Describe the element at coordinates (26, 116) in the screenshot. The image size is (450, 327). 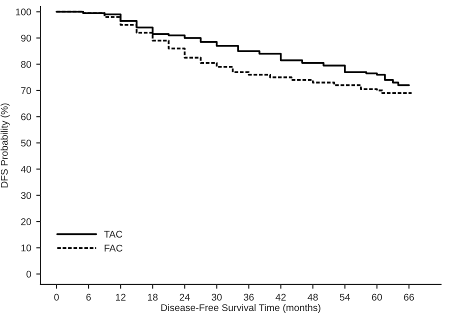
I see `y-tick-label: 60` at that location.